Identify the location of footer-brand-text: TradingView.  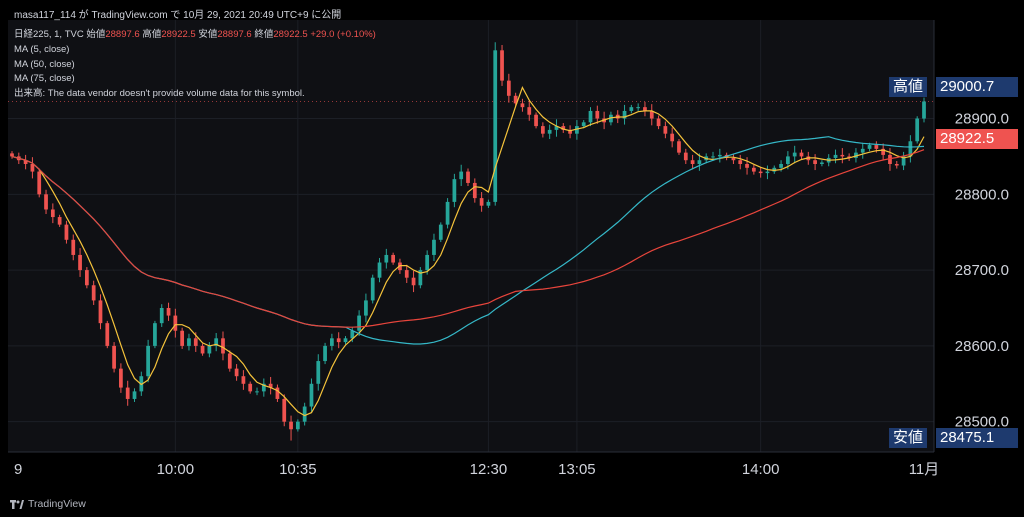
(57, 504).